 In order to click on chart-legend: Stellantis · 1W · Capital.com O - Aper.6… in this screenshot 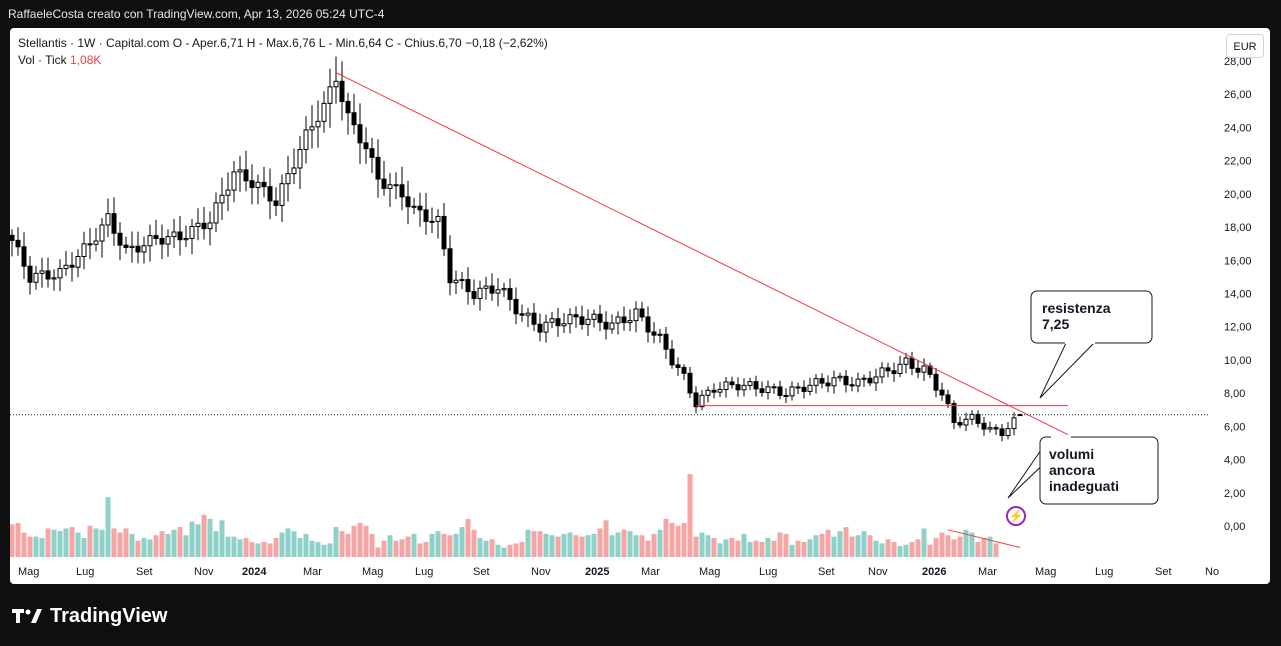, I will do `click(283, 52)`.